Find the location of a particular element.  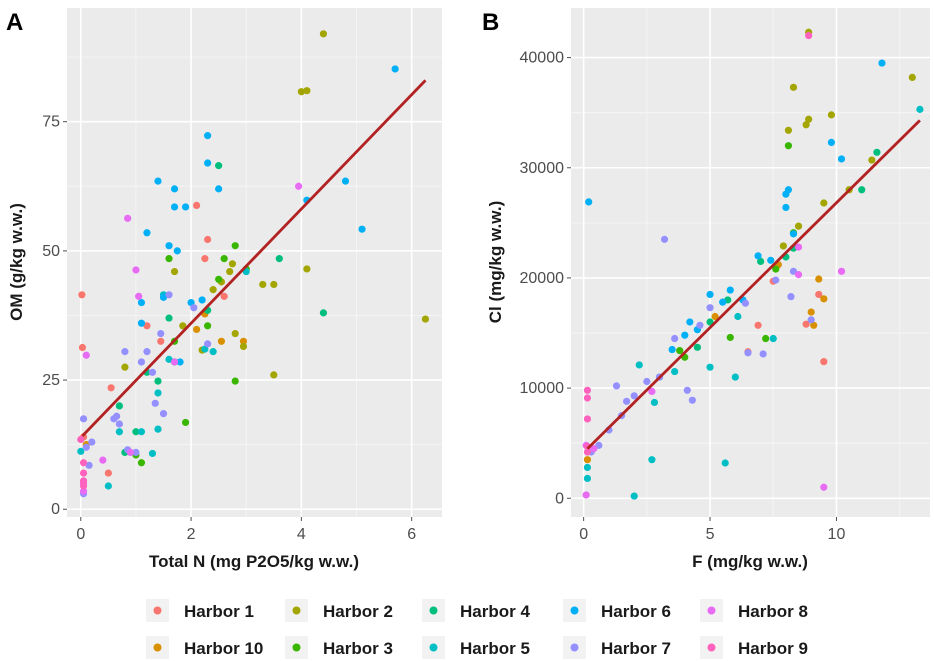

y-tick-label: 30000 is located at coordinates (542, 168).